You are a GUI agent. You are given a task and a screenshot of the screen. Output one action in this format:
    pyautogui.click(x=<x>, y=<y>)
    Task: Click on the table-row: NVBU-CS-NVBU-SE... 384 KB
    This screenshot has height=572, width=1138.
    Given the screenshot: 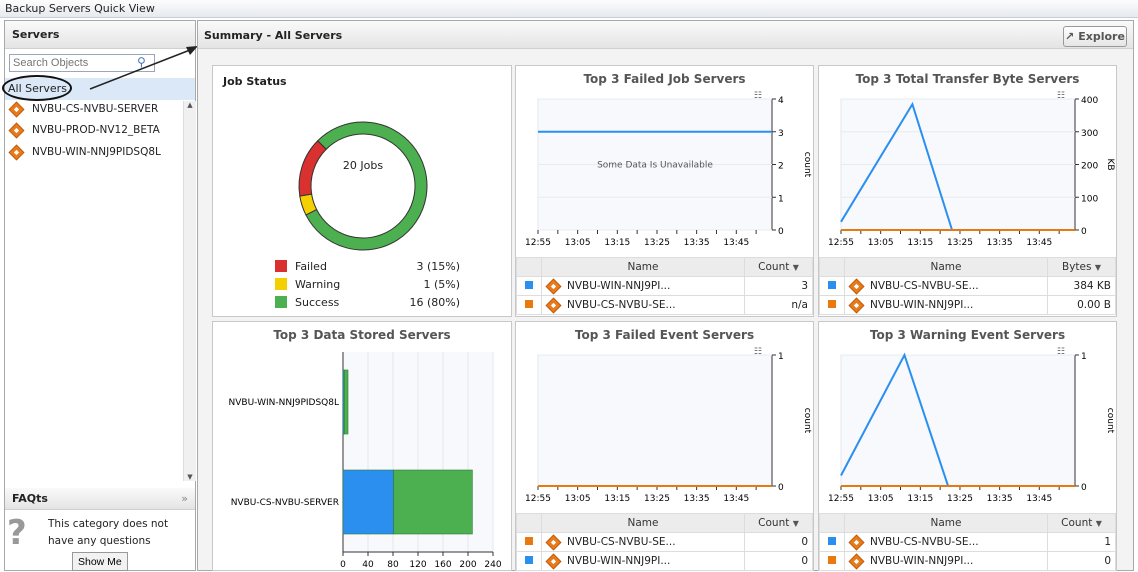 What is the action you would take?
    pyautogui.click(x=967, y=286)
    